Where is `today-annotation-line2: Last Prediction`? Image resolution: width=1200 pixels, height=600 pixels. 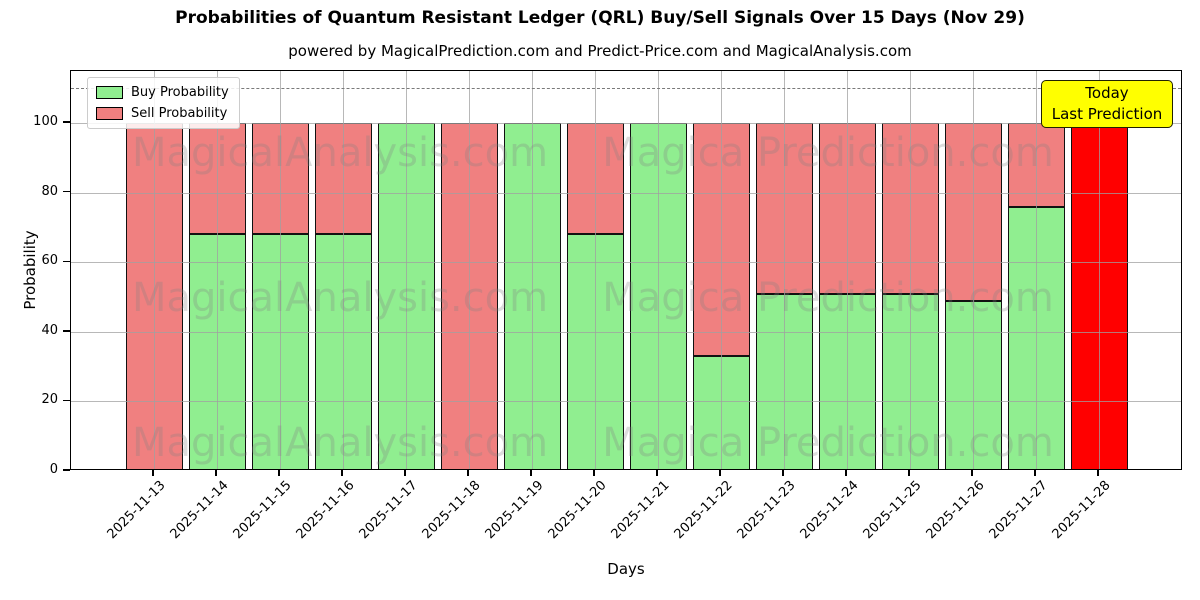
today-annotation-line2: Last Prediction is located at coordinates (1107, 114).